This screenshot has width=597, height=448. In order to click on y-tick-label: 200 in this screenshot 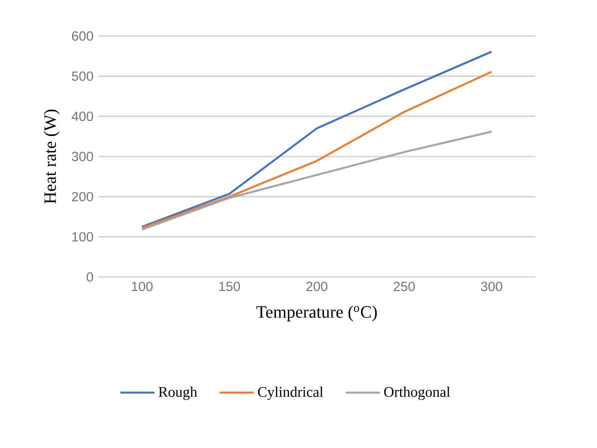, I will do `click(83, 197)`.